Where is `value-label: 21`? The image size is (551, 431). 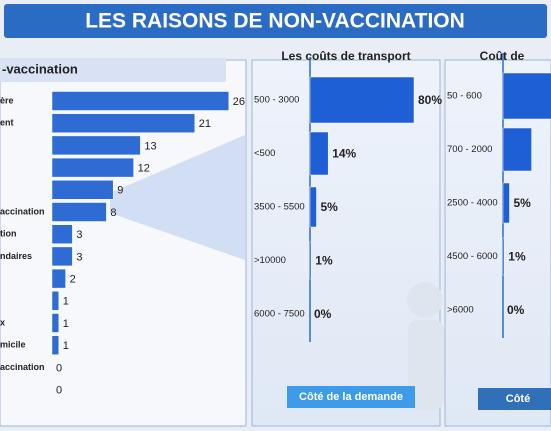 value-label: 21 is located at coordinates (205, 124).